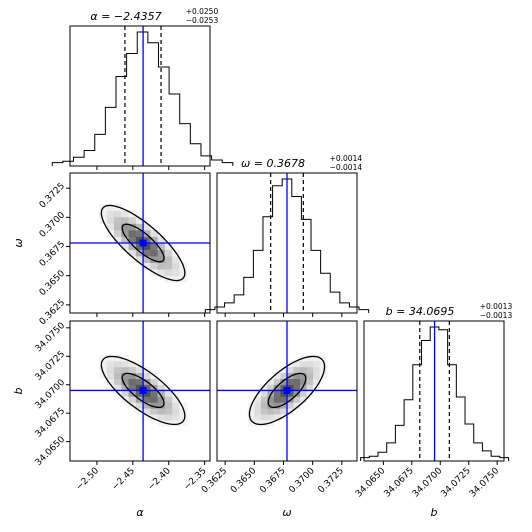 Image resolution: width=532 pixels, height=532 pixels. I want to click on y-tick-label: 34.0750, so click(51, 338).